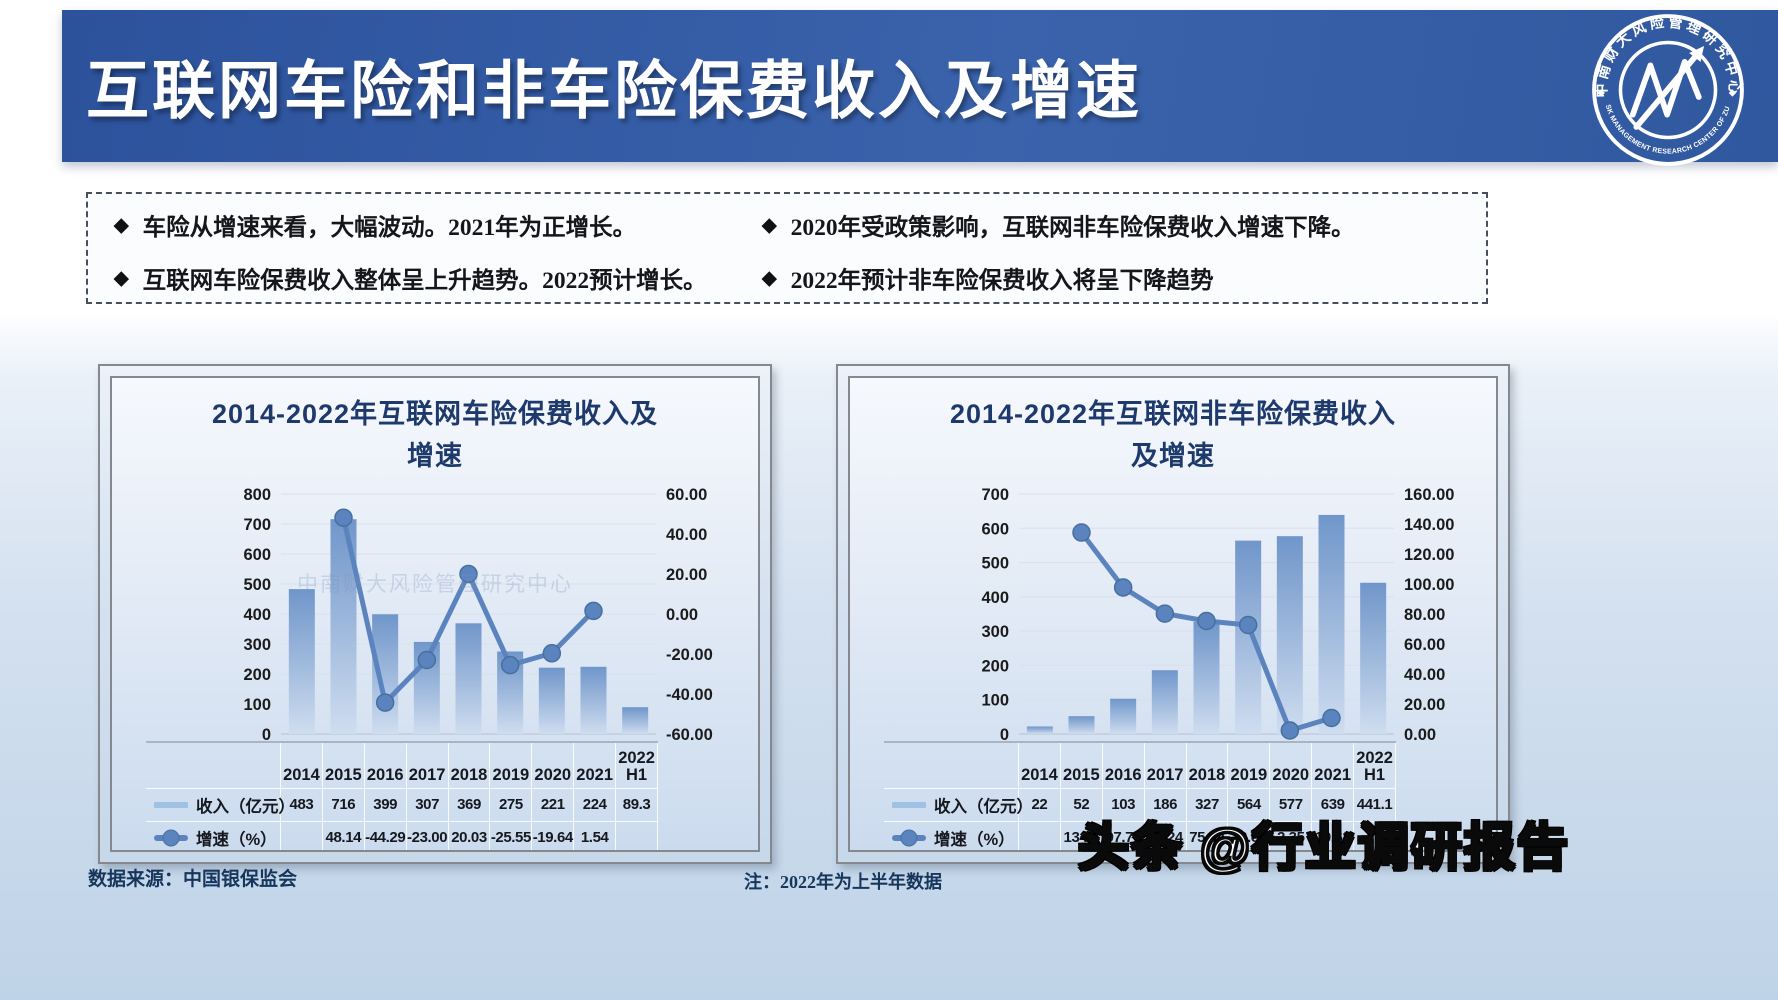  What do you see at coordinates (995, 632) in the screenshot?
I see `svg-text: 300` at bounding box center [995, 632].